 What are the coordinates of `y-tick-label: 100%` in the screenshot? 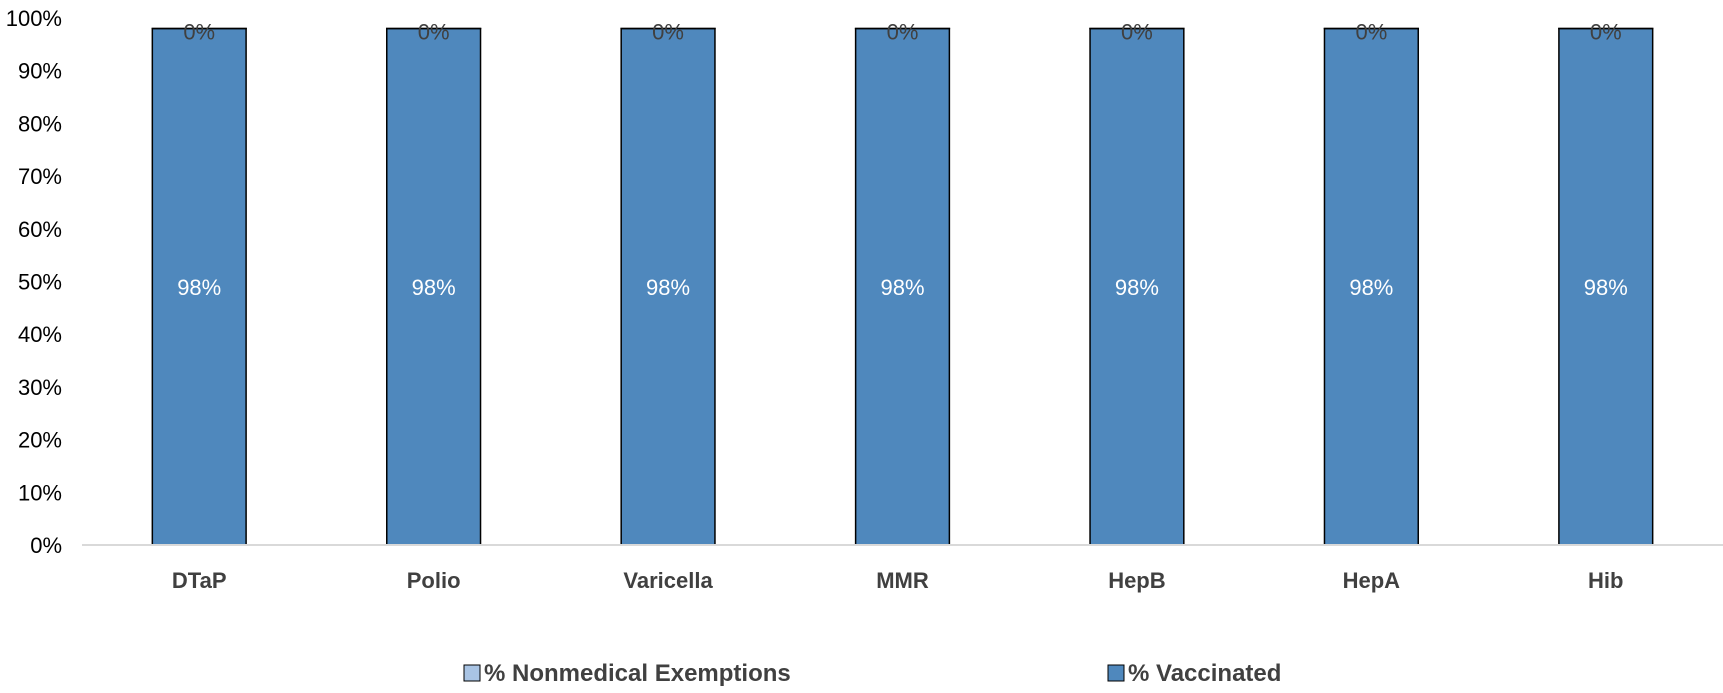 It's located at (34, 18).